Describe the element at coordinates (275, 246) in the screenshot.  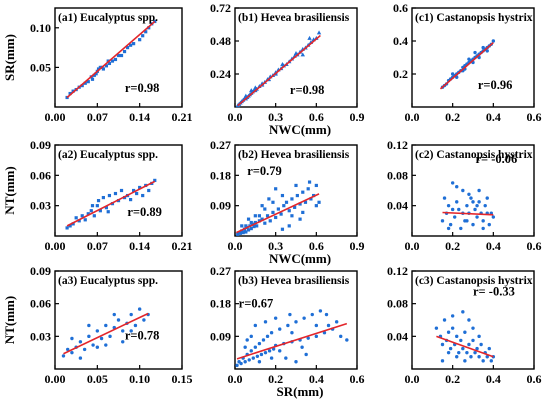
I see `x-tick-label: 0.3` at that location.